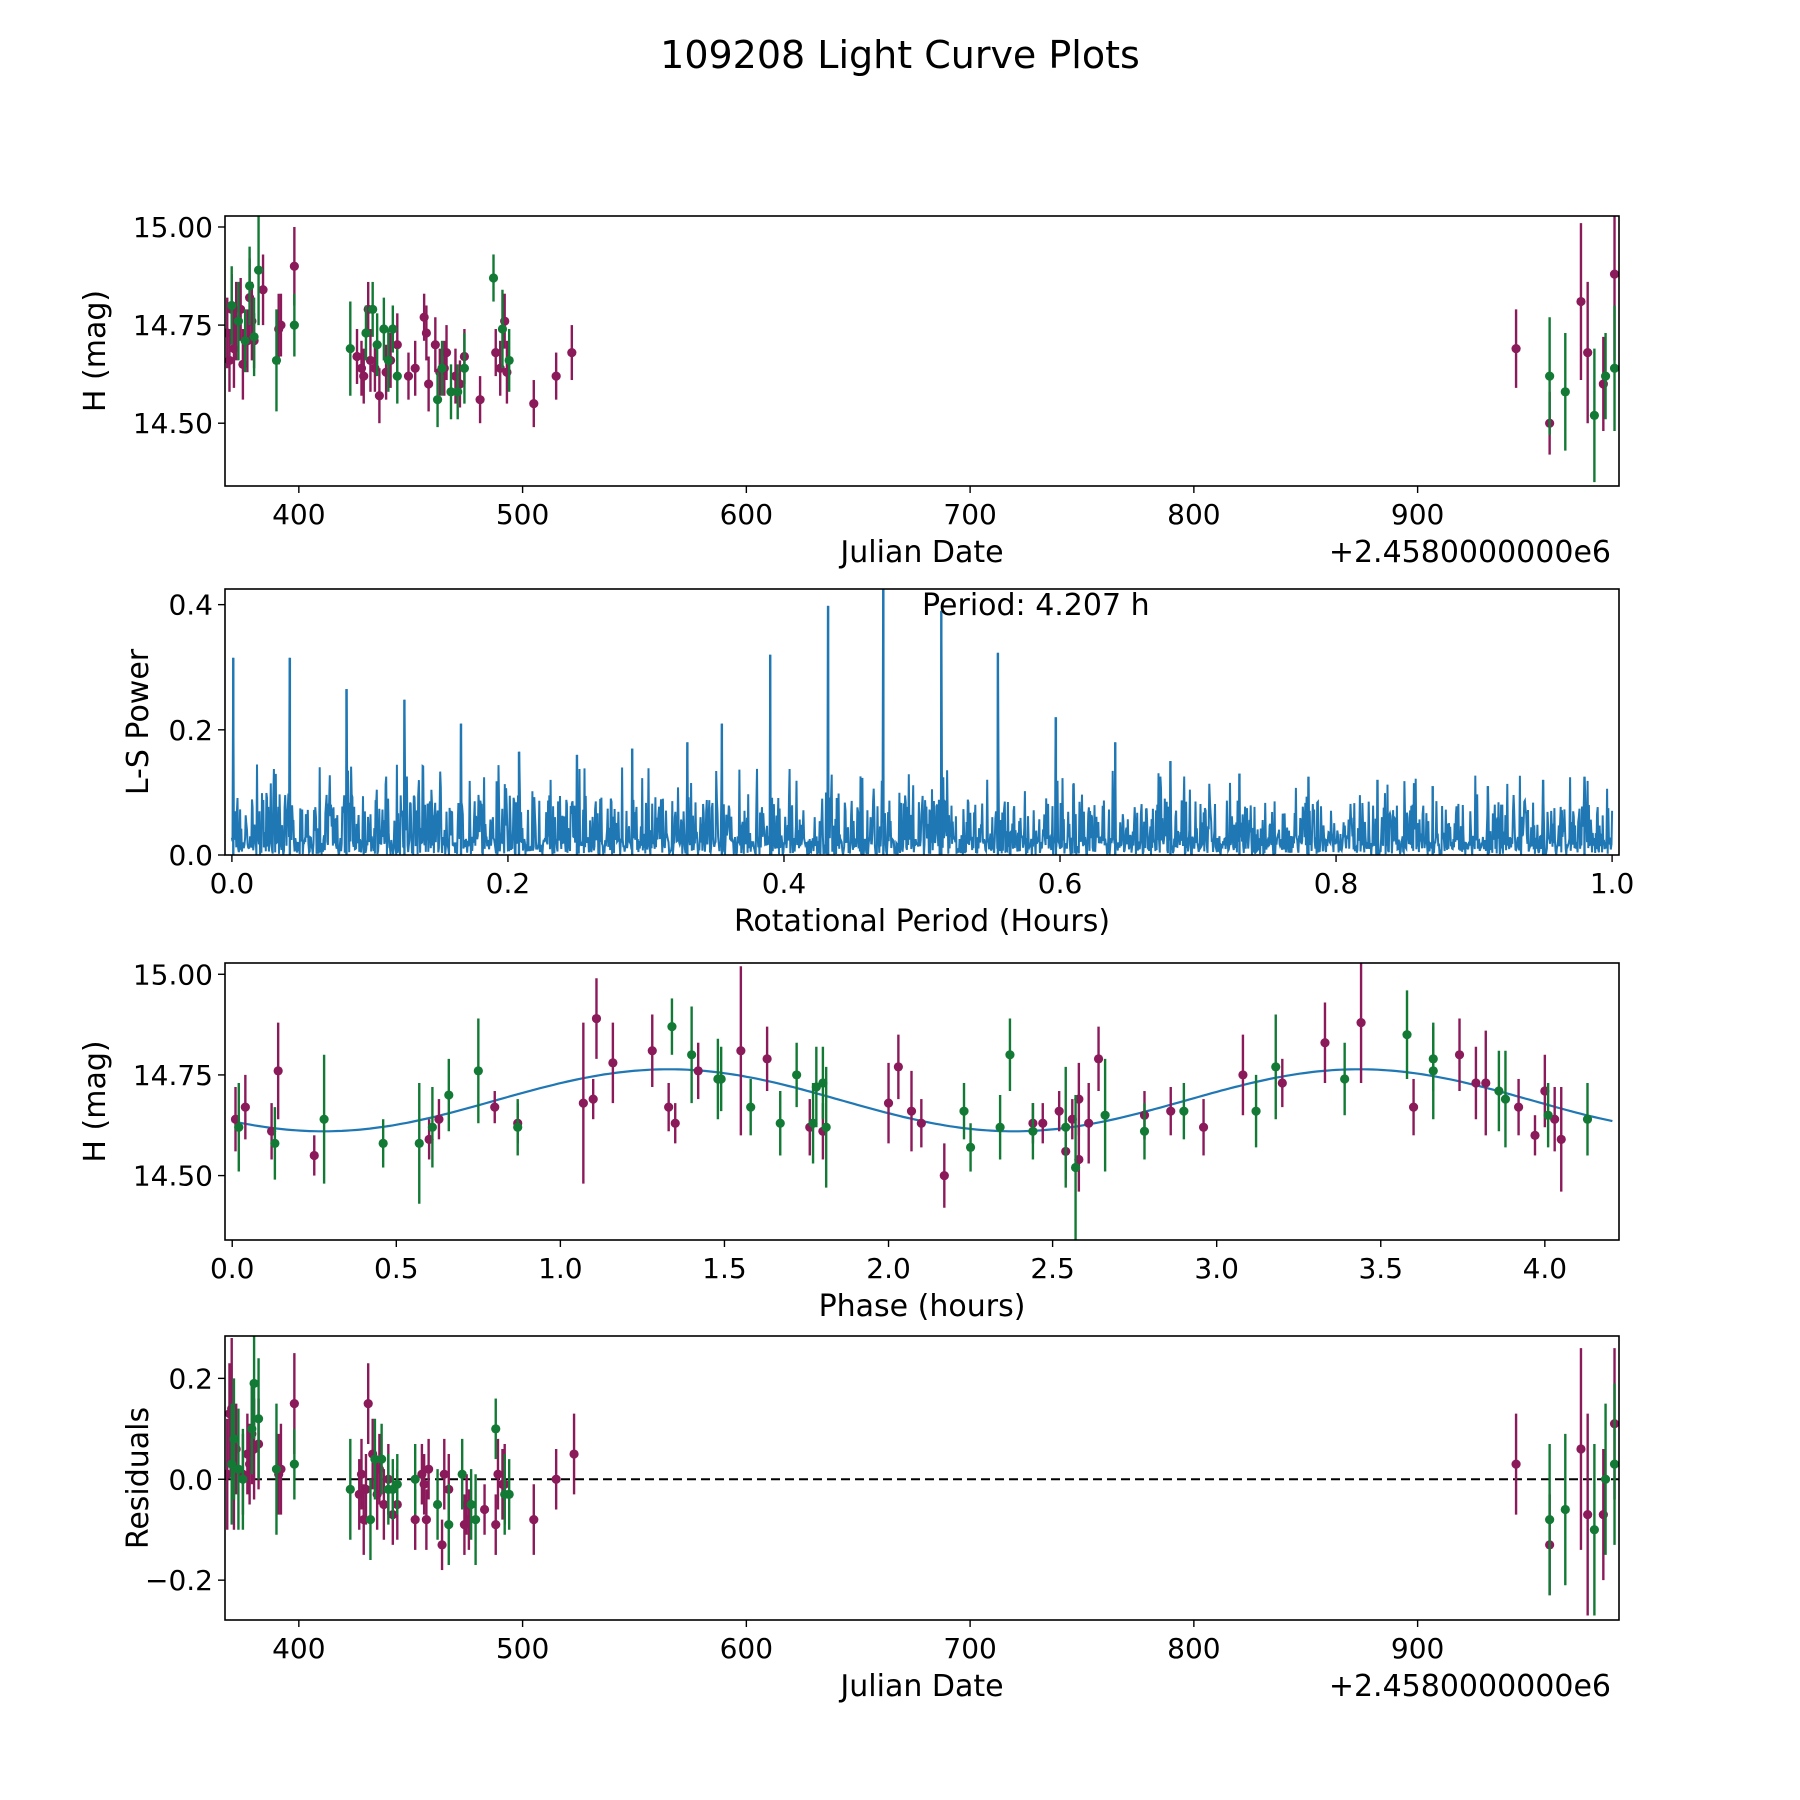 Image resolution: width=1800 pixels, height=1800 pixels. I want to click on y-tick-label: 14.75, so click(173, 1075).